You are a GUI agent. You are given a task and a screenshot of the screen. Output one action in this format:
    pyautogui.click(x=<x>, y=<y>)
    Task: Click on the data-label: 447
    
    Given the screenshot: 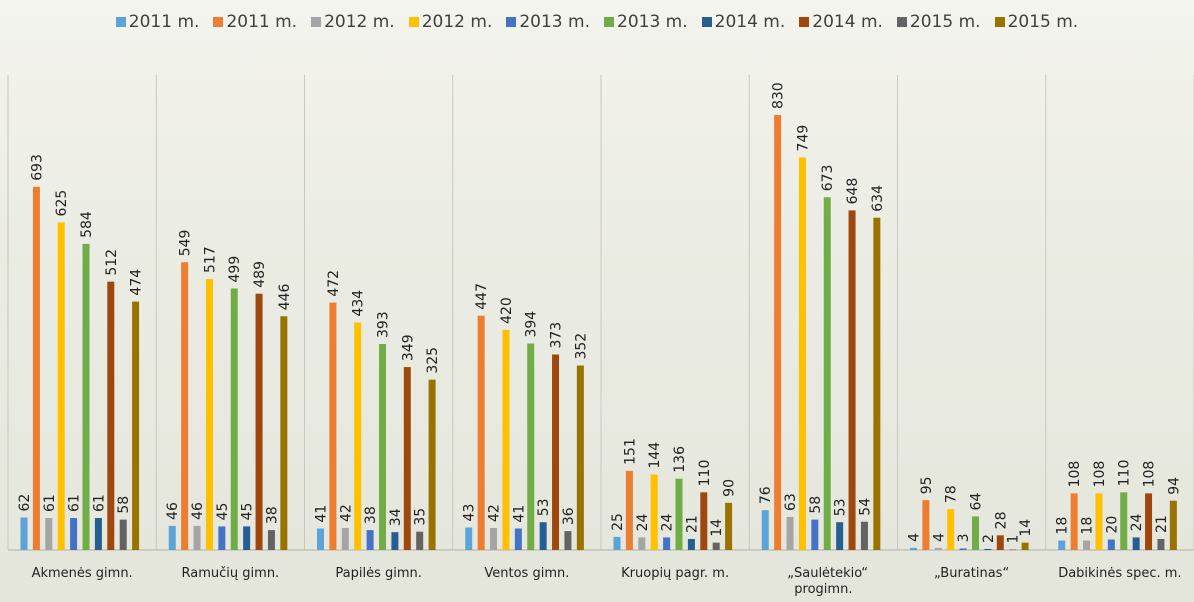 What is the action you would take?
    pyautogui.click(x=482, y=296)
    